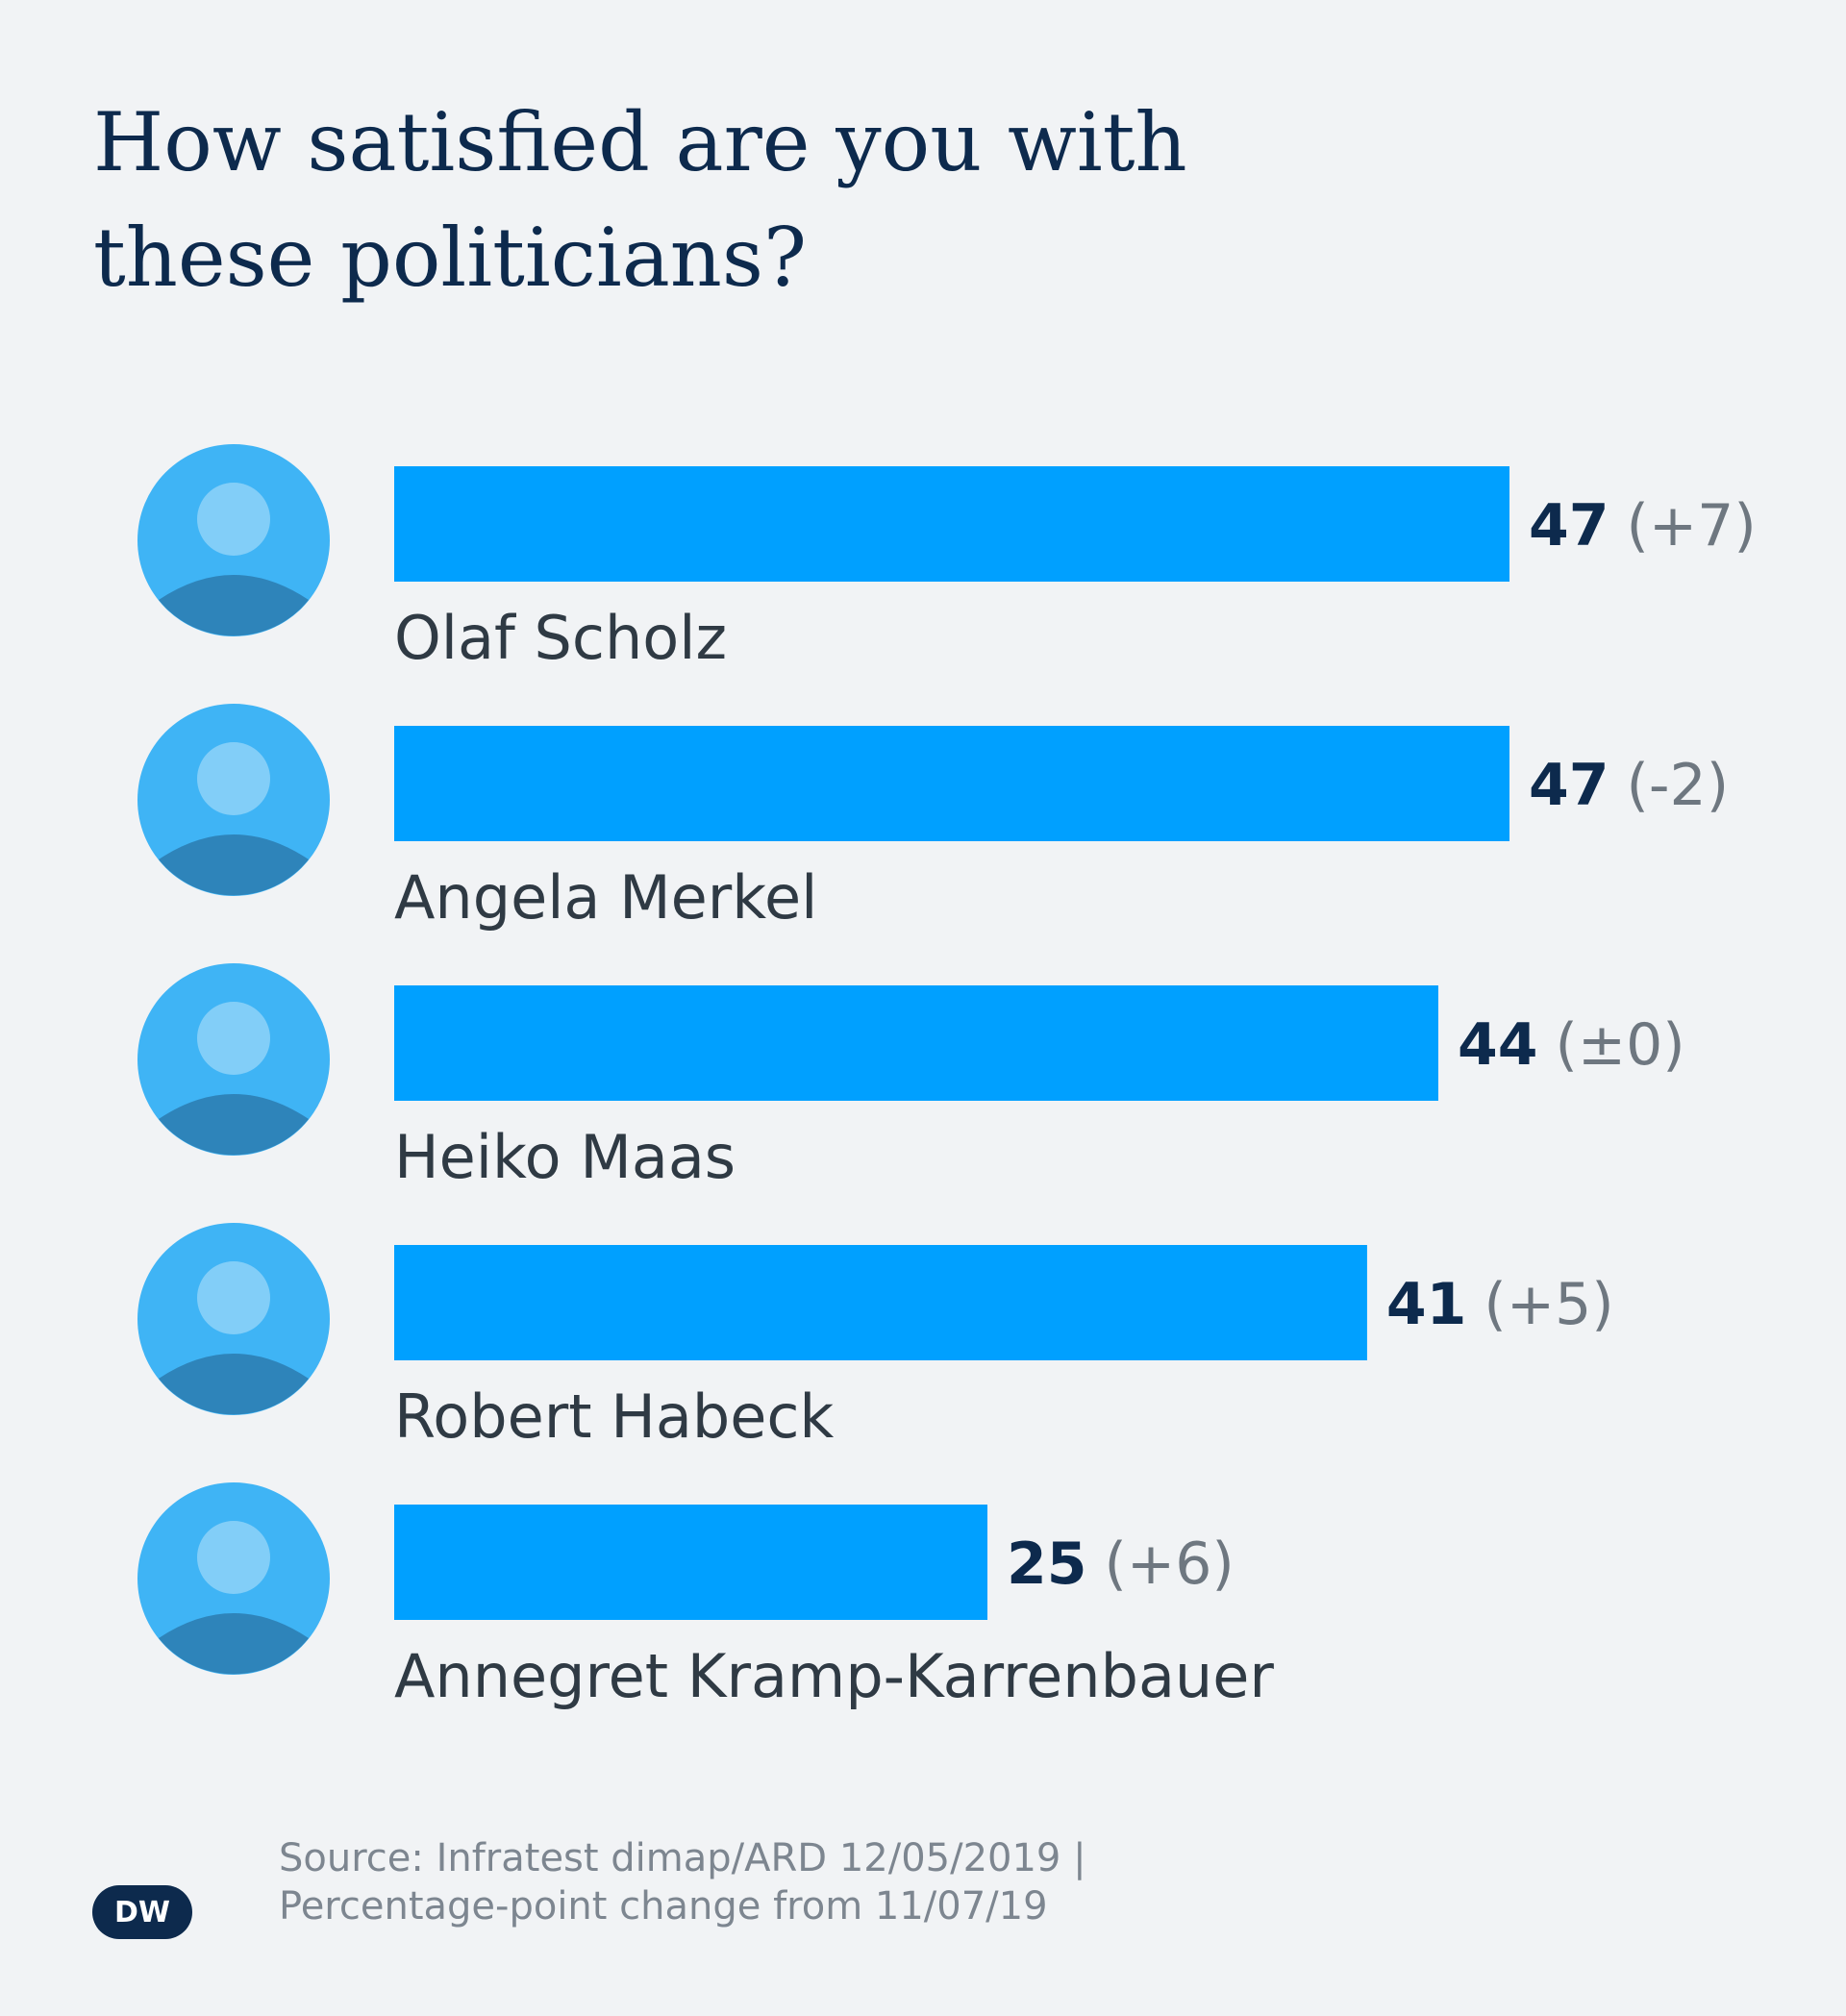  What do you see at coordinates (1619, 1045) in the screenshot?
I see `change-label: (±0)` at bounding box center [1619, 1045].